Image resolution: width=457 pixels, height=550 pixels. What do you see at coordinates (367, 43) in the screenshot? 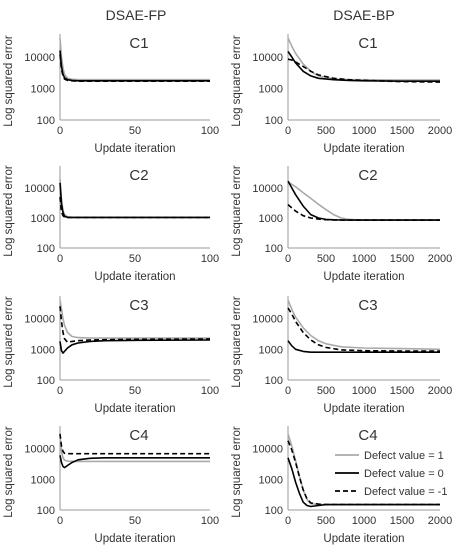
I see `chart-title: C1` at bounding box center [367, 43].